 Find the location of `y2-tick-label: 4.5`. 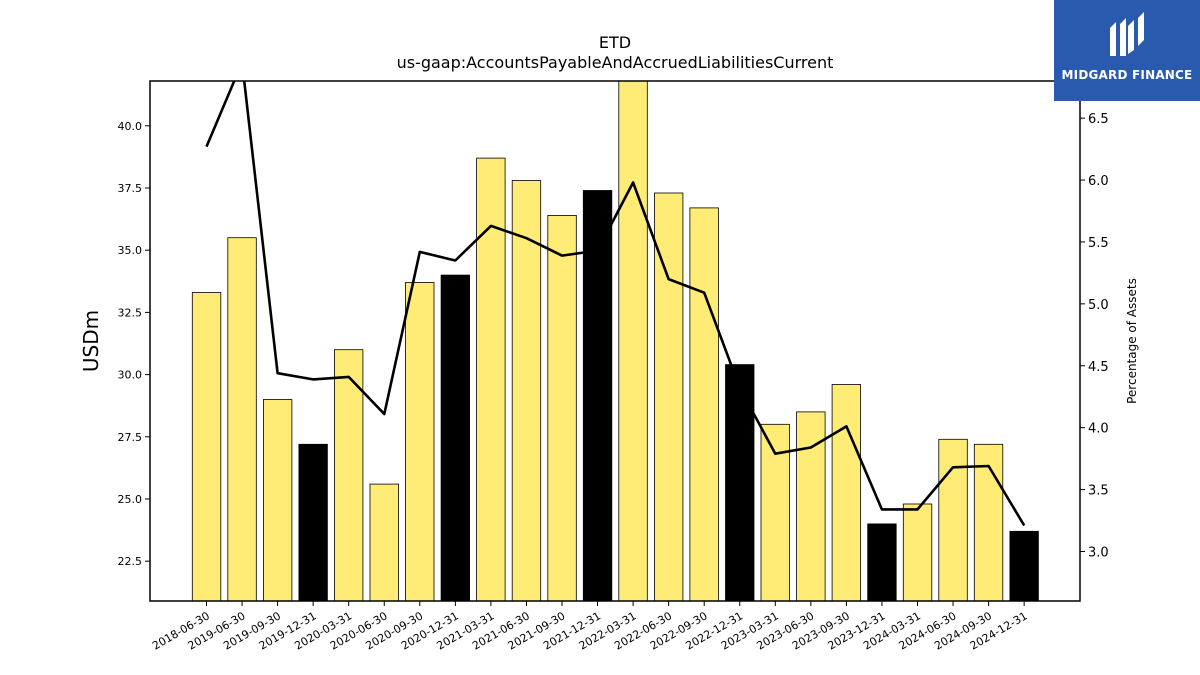

y2-tick-label: 4.5 is located at coordinates (1098, 367).